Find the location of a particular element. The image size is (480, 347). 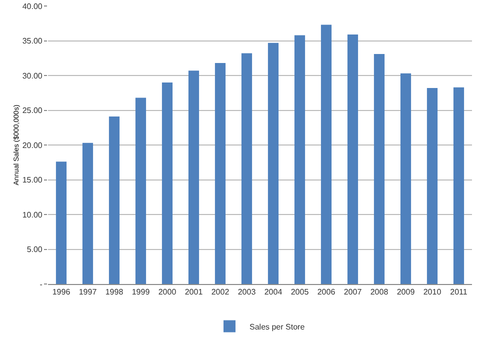

x-tick-label: 2004 is located at coordinates (273, 292).